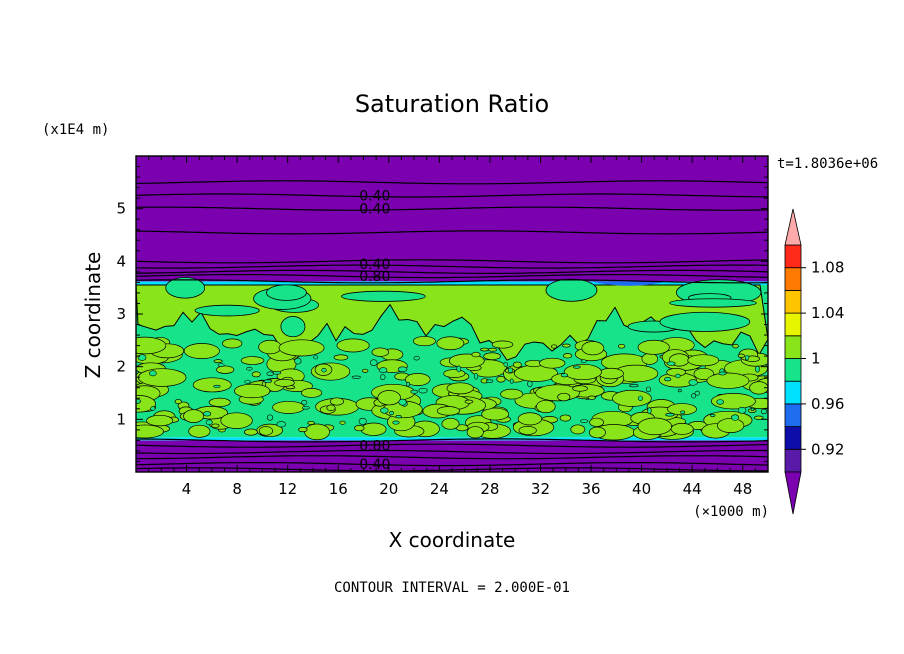 This screenshot has width=904, height=654. I want to click on colorbar-under-arrow, so click(793, 493).